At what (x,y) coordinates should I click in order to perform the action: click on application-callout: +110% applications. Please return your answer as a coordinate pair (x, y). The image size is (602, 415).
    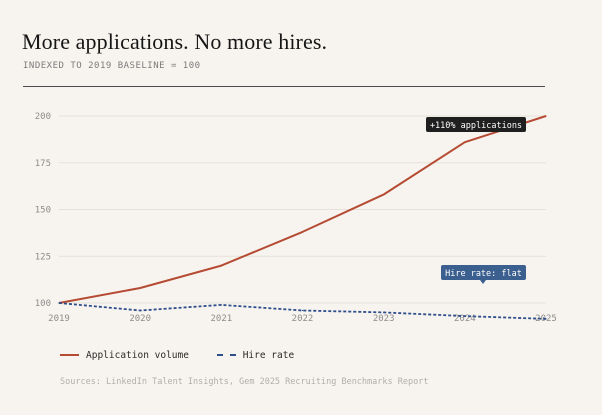
    Looking at the image, I should click on (476, 124).